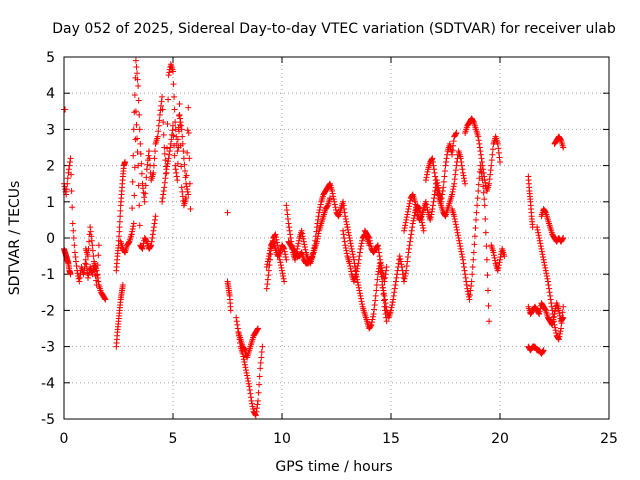  Describe the element at coordinates (50, 203) in the screenshot. I see `y-tick-label: 1` at that location.